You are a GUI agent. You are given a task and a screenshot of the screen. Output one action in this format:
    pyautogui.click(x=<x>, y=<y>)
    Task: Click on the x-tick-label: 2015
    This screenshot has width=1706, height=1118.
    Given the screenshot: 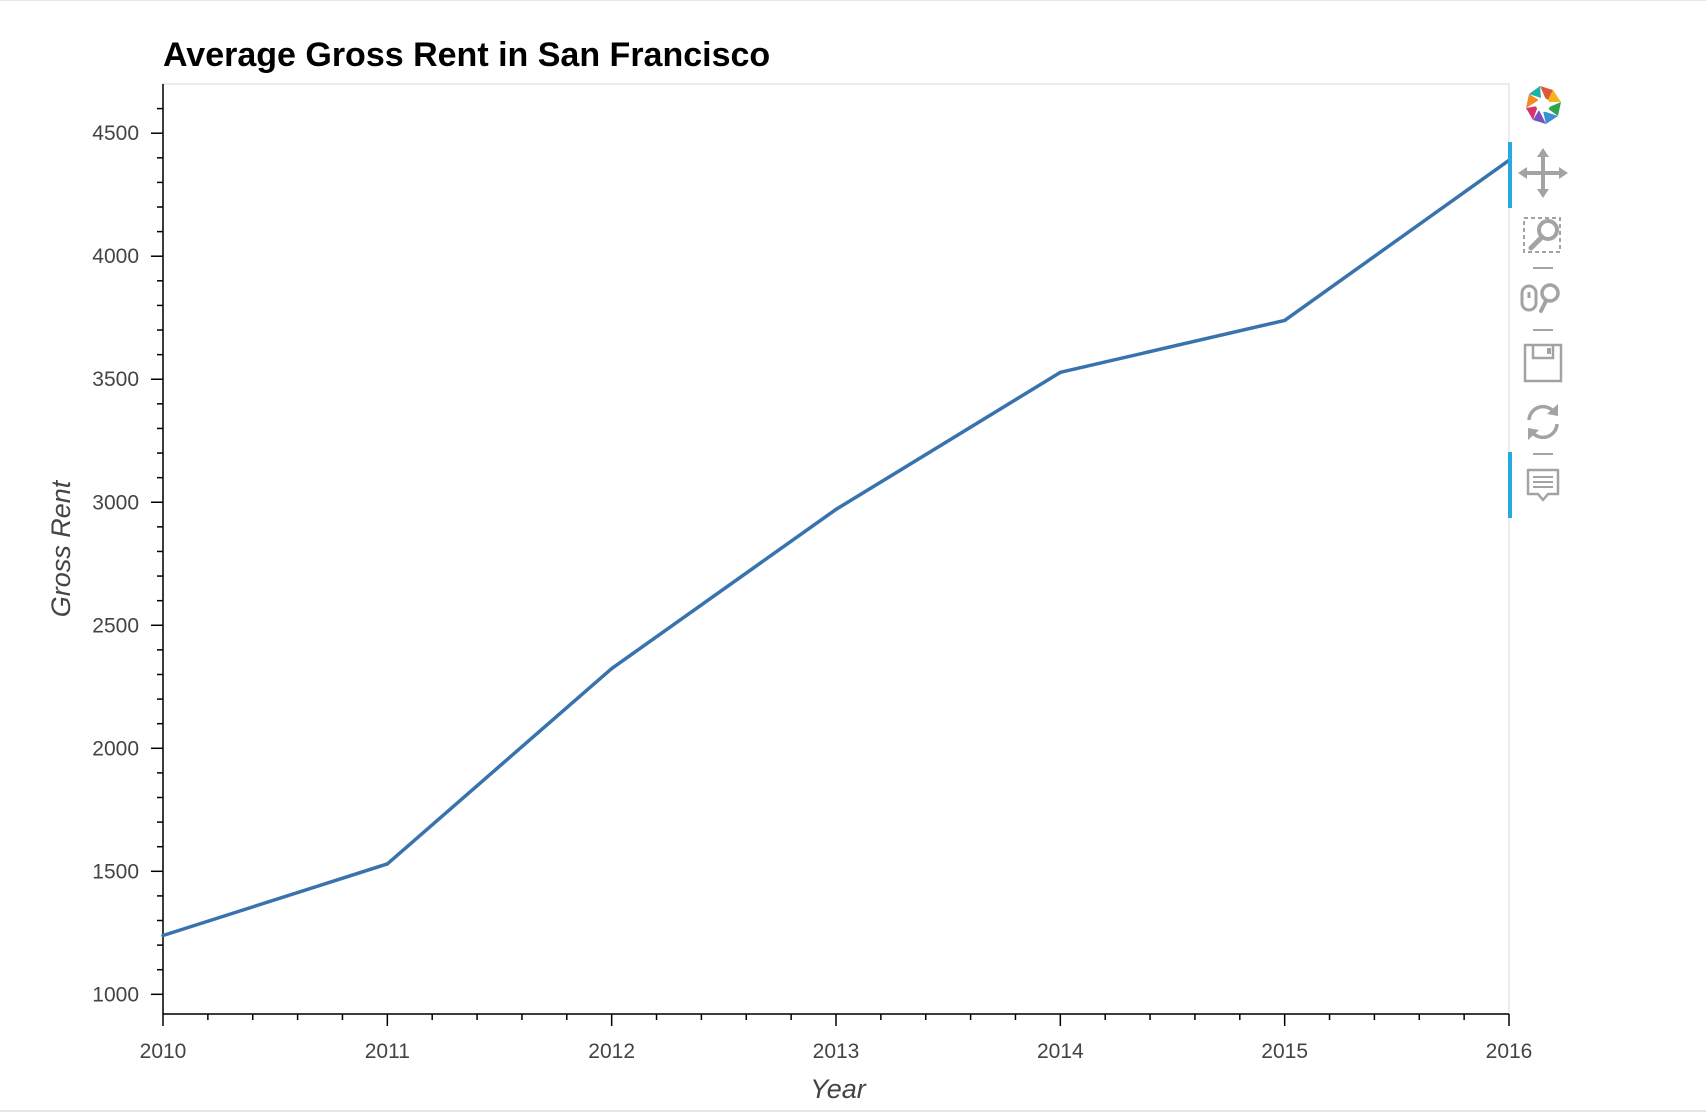 What is the action you would take?
    pyautogui.click(x=1284, y=1051)
    